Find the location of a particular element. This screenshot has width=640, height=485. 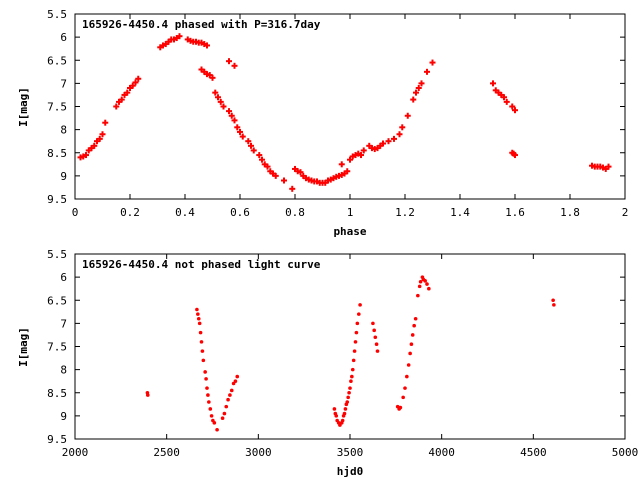

y-tick-label: 6.5 is located at coordinates (57, 300).